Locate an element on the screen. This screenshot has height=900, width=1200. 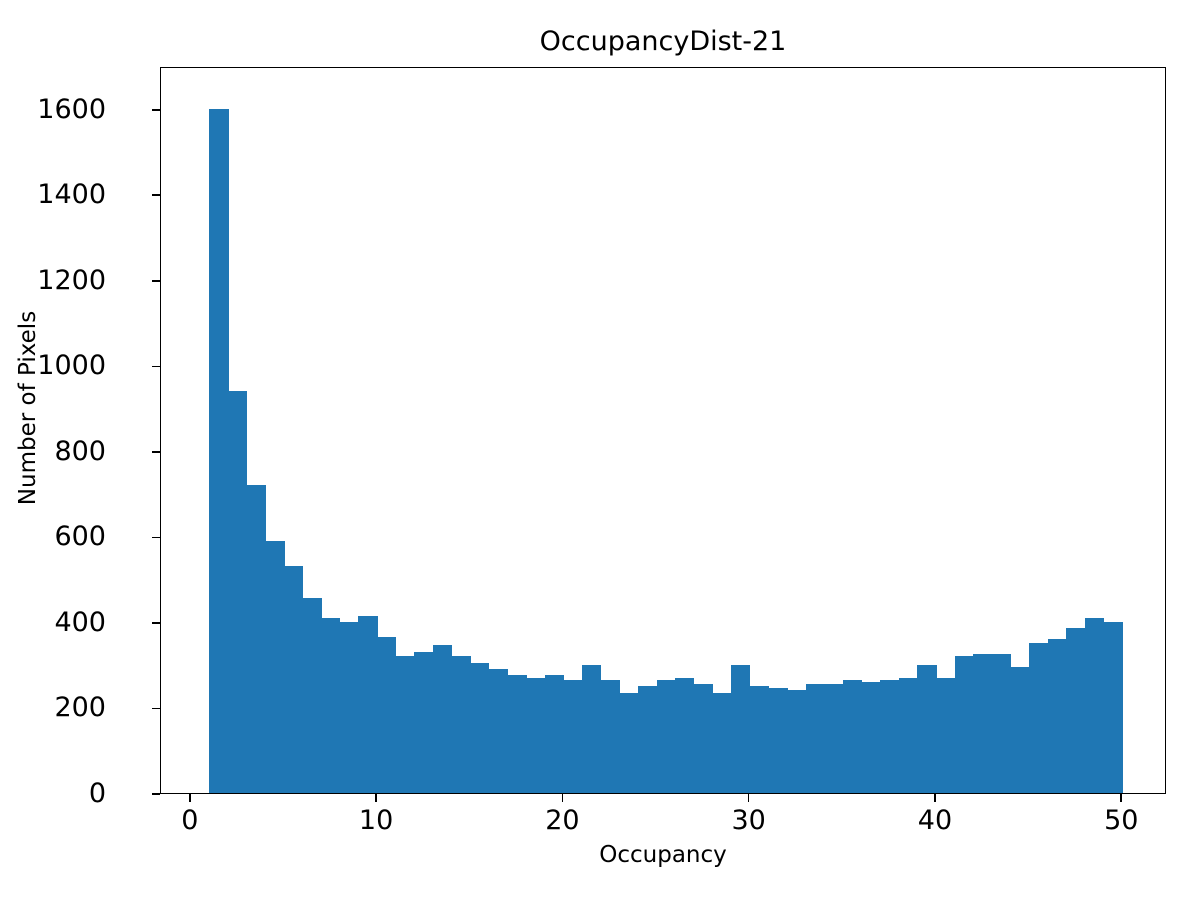
x-tick-label: 20 is located at coordinates (562, 820).